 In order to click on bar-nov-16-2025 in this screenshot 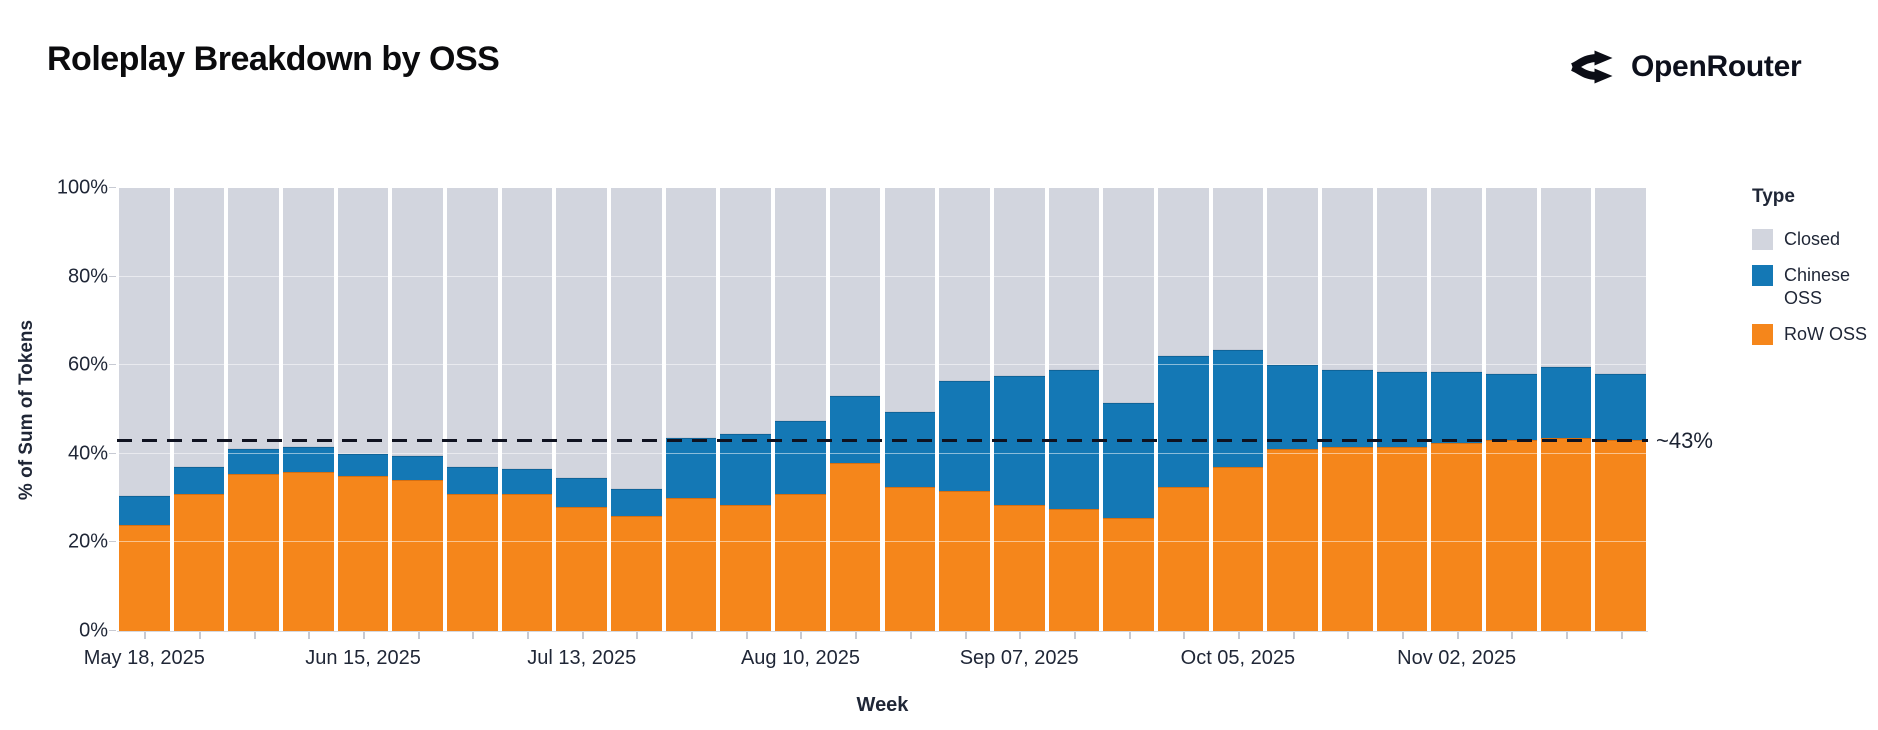, I will do `click(1566, 409)`.